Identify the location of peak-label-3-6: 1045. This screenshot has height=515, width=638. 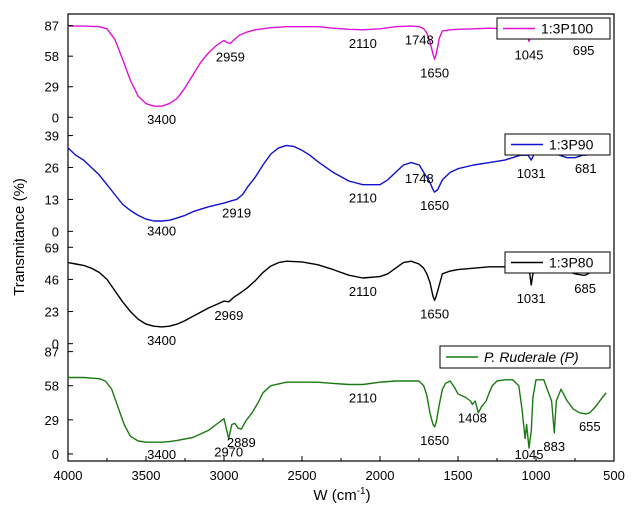
(529, 454).